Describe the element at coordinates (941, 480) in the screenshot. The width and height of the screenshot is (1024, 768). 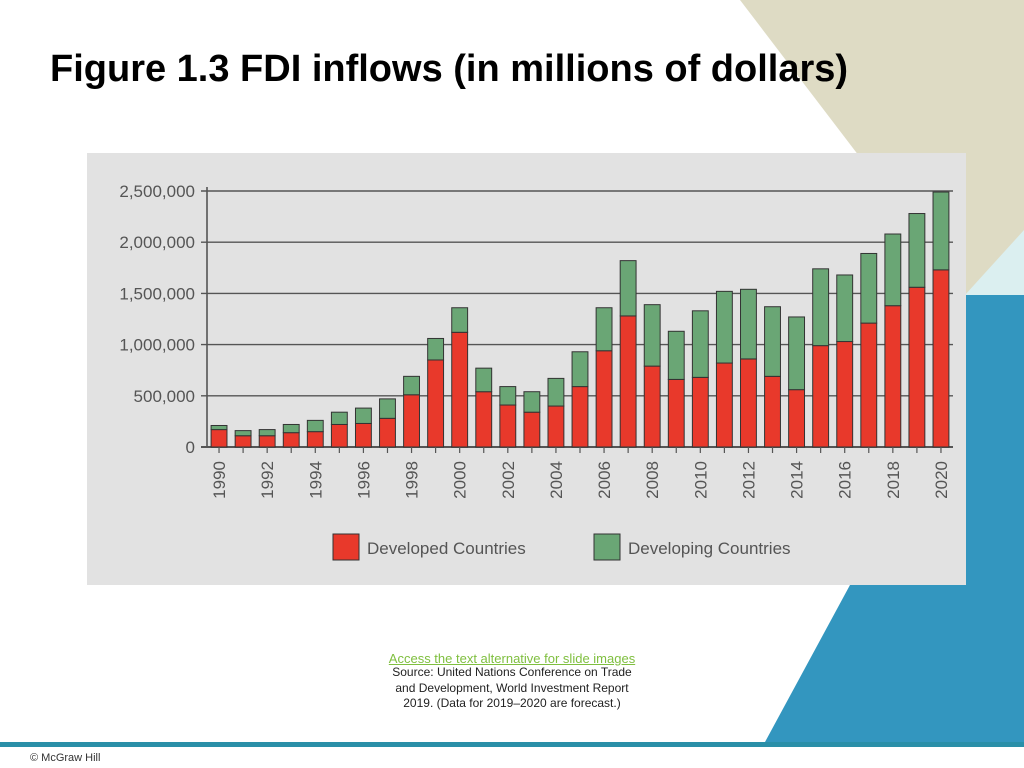
I see `x-tick-label: 2020` at that location.